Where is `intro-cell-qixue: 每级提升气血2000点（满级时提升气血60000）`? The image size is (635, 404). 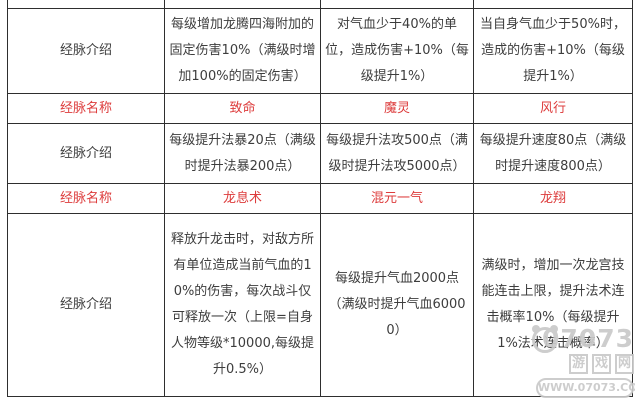 intro-cell-qixue: 每级提升气血2000点（满级时提升气血60000） is located at coordinates (397, 305).